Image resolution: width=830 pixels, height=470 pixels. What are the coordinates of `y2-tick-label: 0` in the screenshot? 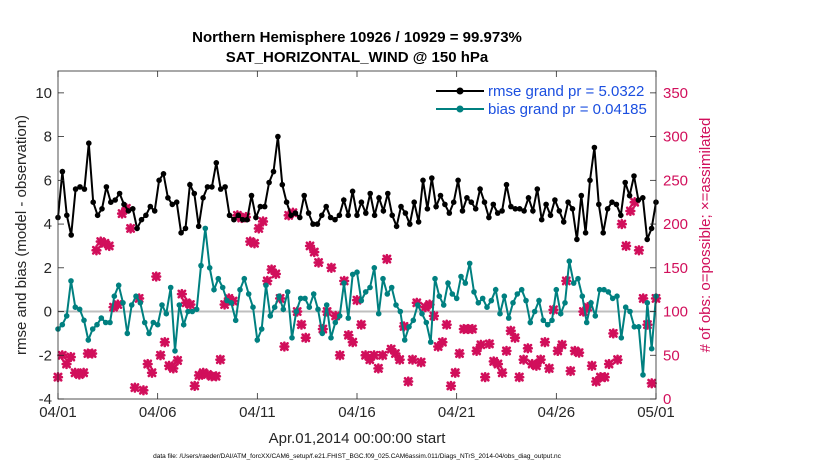 It's located at (667, 399).